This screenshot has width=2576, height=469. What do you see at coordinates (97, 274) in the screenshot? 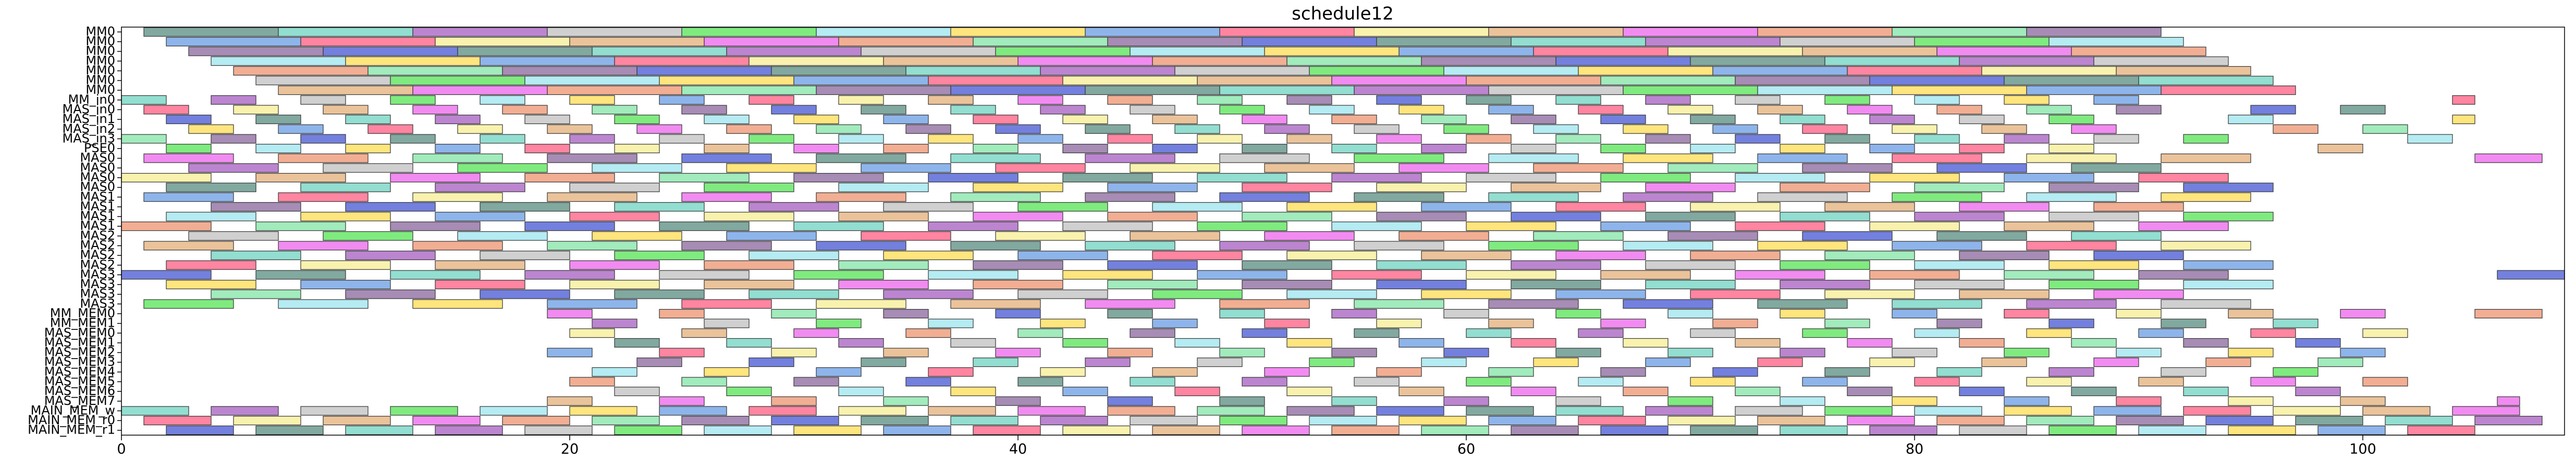
I see `y-tick-label: MAS3` at bounding box center [97, 274].